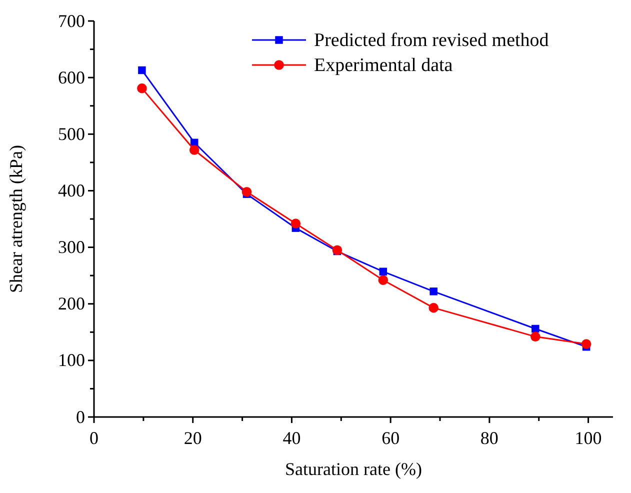 This screenshot has height=493, width=631. I want to click on y-tick-label: 100, so click(71, 360).